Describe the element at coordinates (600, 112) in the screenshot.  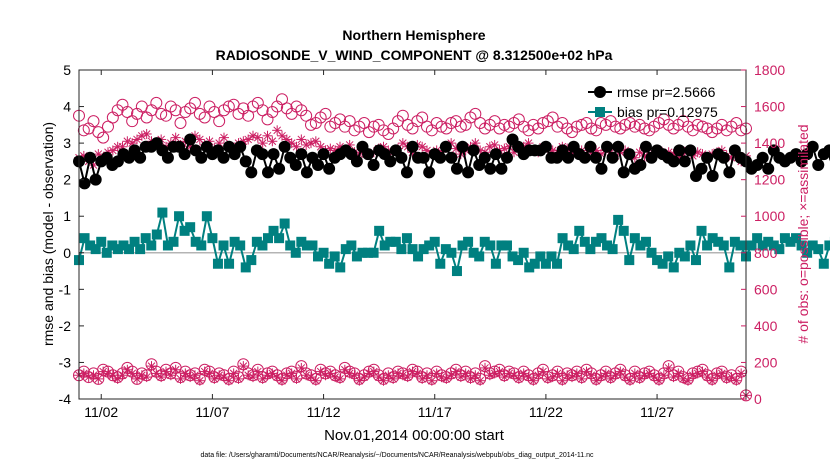
I see `legend-bias-marker` at that location.